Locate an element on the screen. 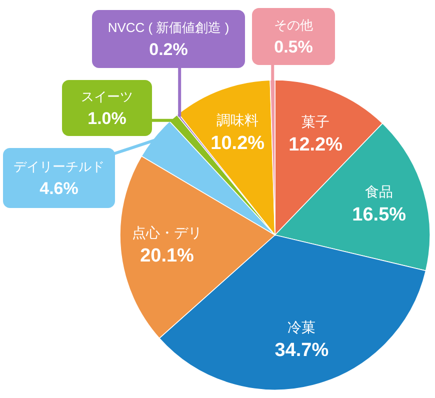  data-label: 0.5% is located at coordinates (293, 47).